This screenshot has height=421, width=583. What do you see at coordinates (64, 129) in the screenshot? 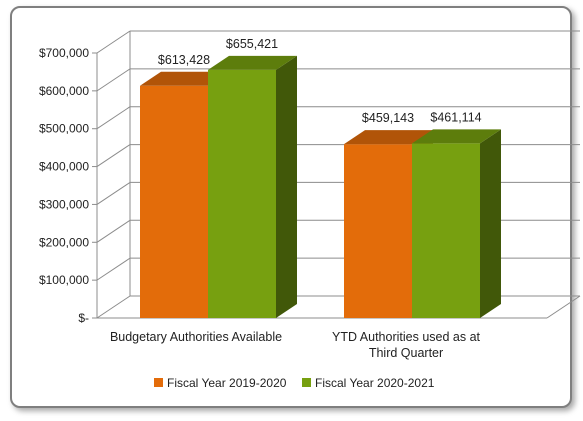
I see `y-tick-label: $500,000` at bounding box center [64, 129].